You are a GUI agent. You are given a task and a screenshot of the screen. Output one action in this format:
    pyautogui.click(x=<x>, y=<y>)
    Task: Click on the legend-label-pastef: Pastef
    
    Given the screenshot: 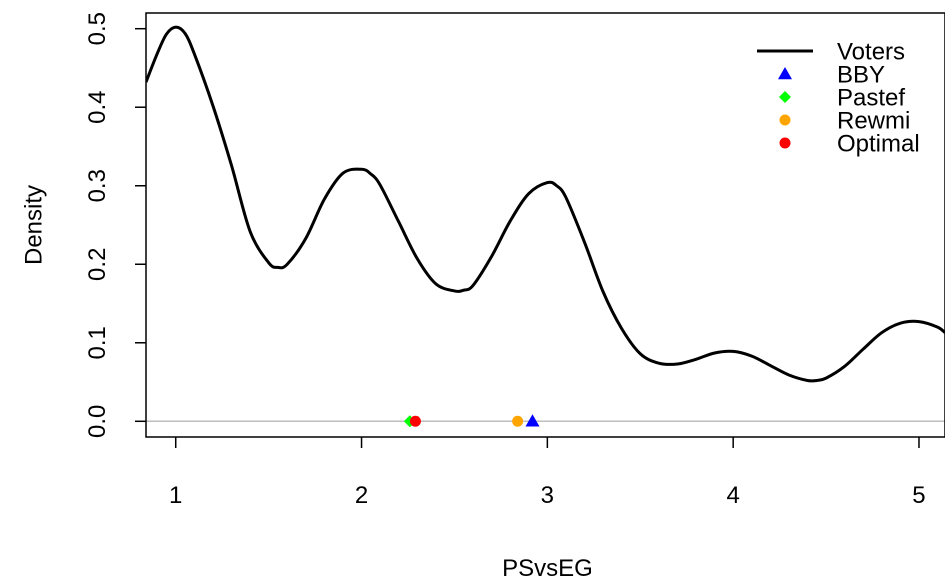 What is the action you would take?
    pyautogui.click(x=871, y=98)
    